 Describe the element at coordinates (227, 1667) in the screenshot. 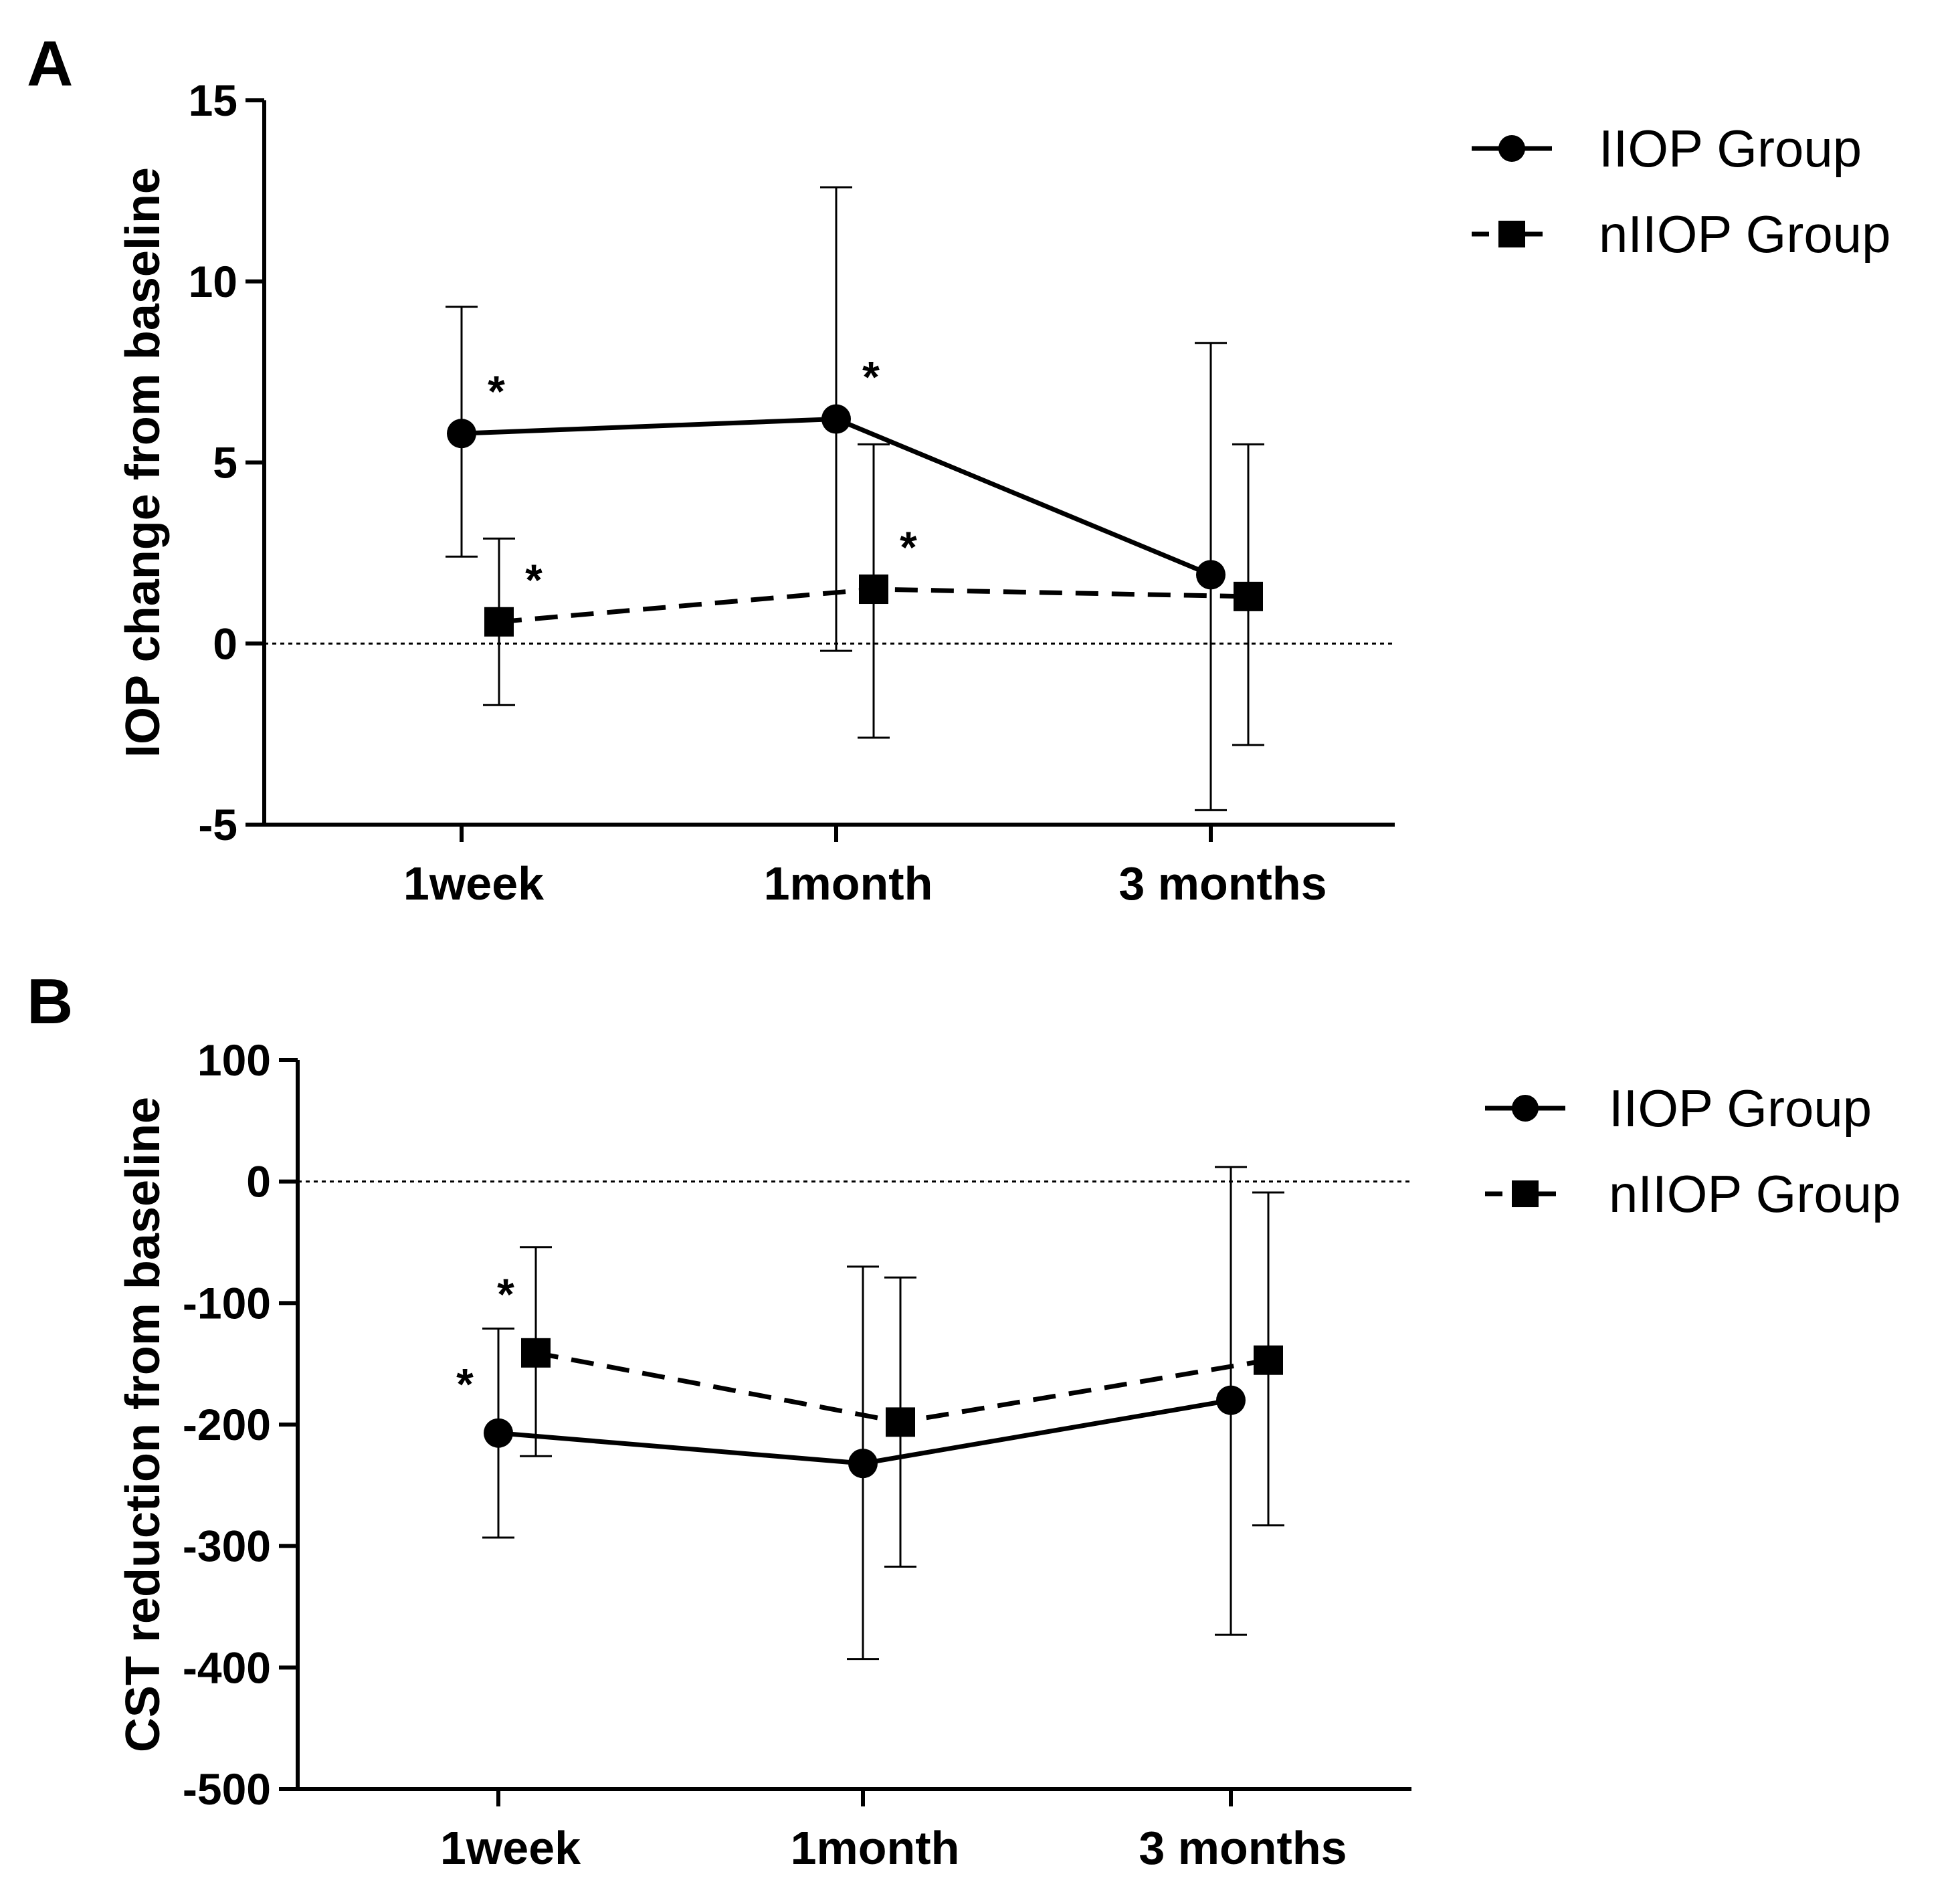

I see `y-tick-label: -400` at that location.